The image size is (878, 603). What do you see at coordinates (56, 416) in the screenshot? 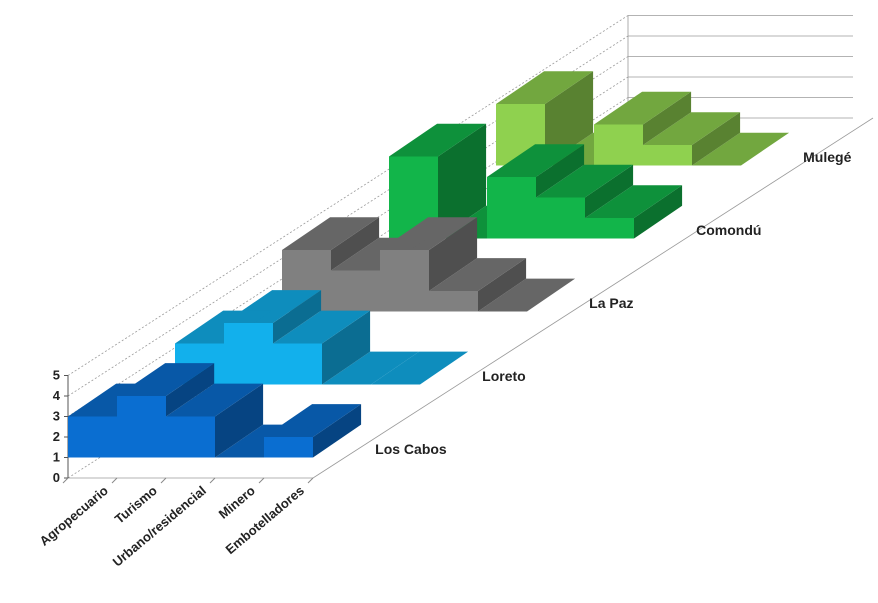
I see `y-tick-label: 3` at bounding box center [56, 416].